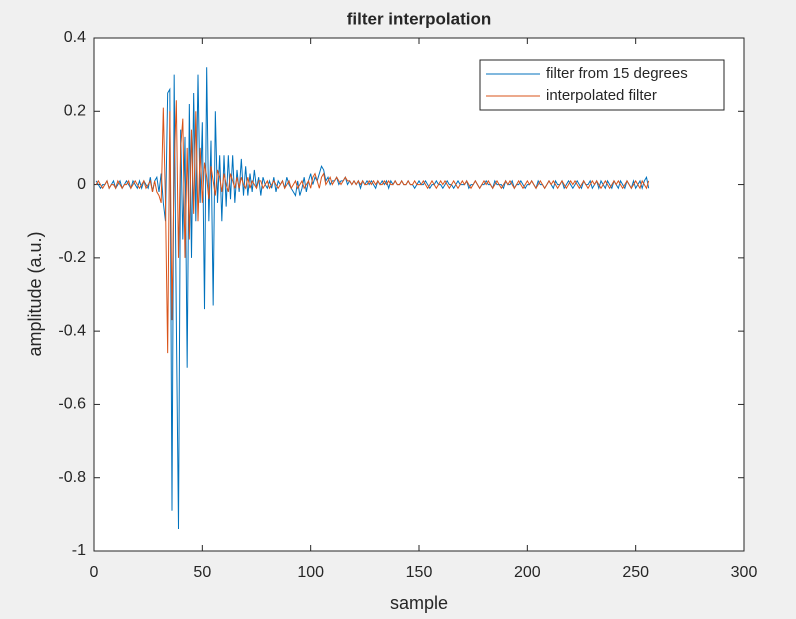 The image size is (796, 619). I want to click on x-tick-label: 100, so click(310, 572).